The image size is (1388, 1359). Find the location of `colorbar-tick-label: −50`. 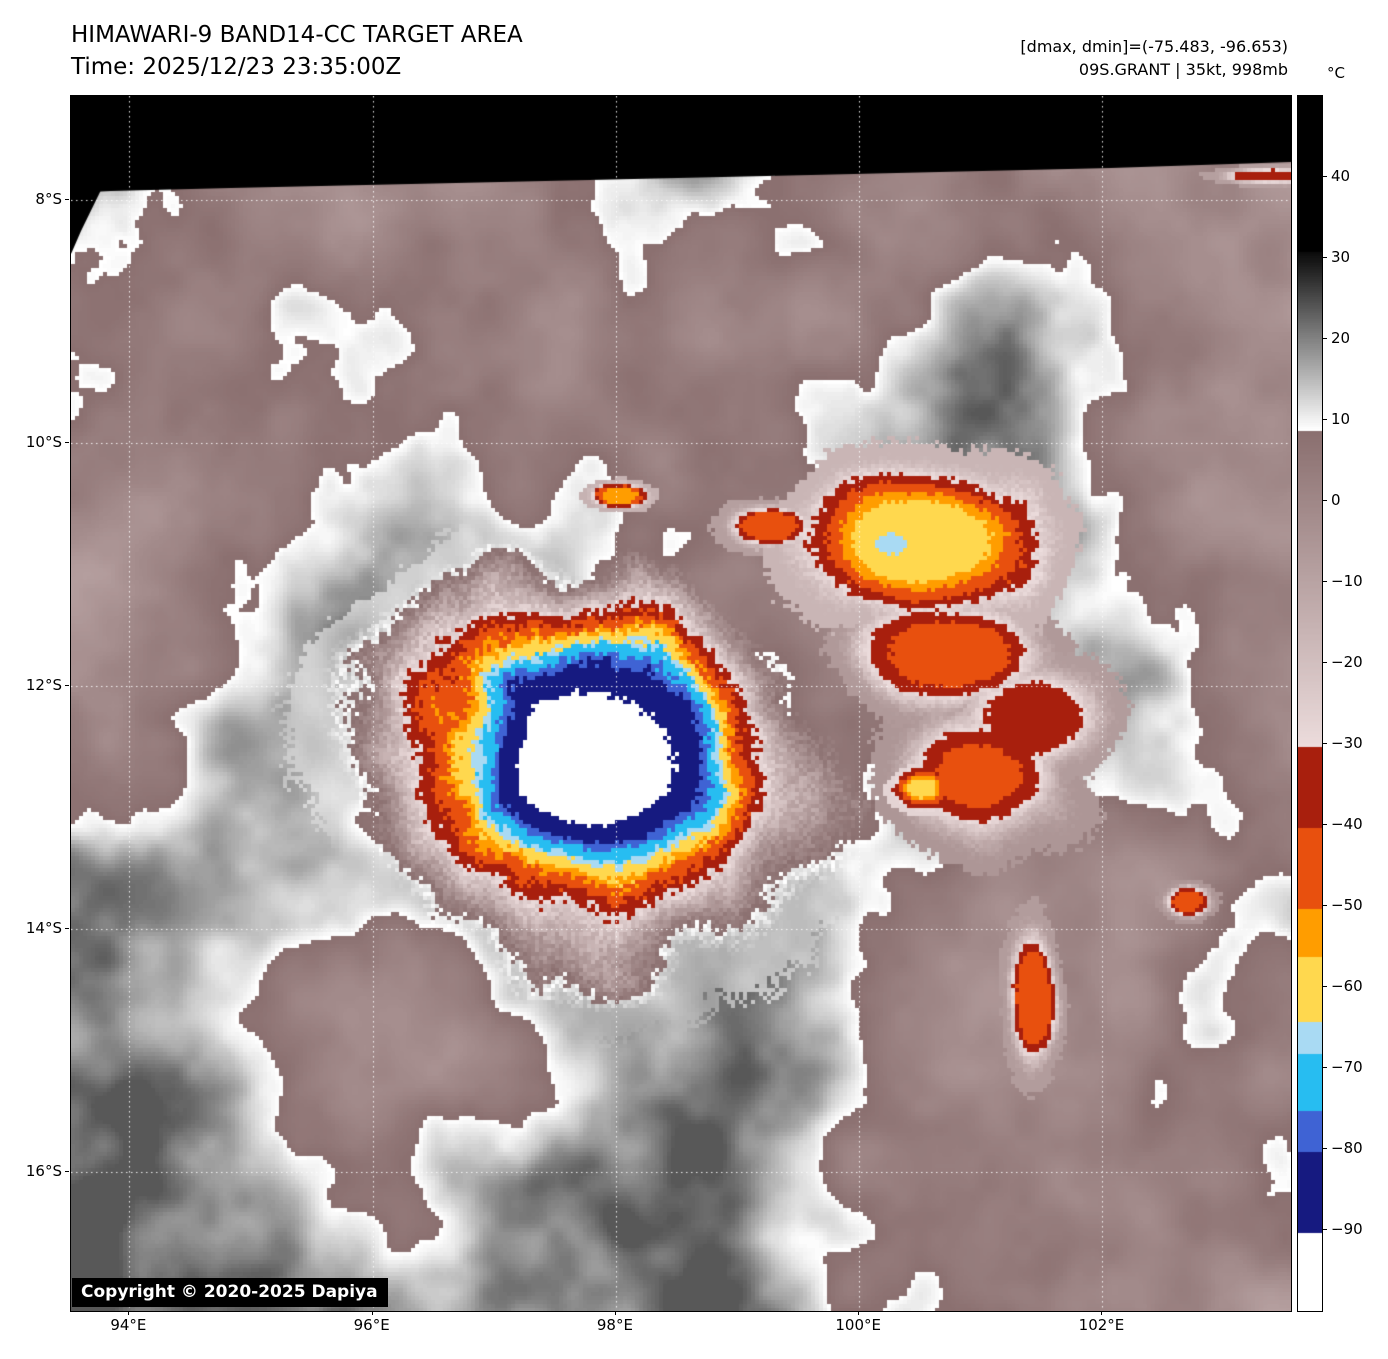

colorbar-tick-label: −50 is located at coordinates (1347, 905).